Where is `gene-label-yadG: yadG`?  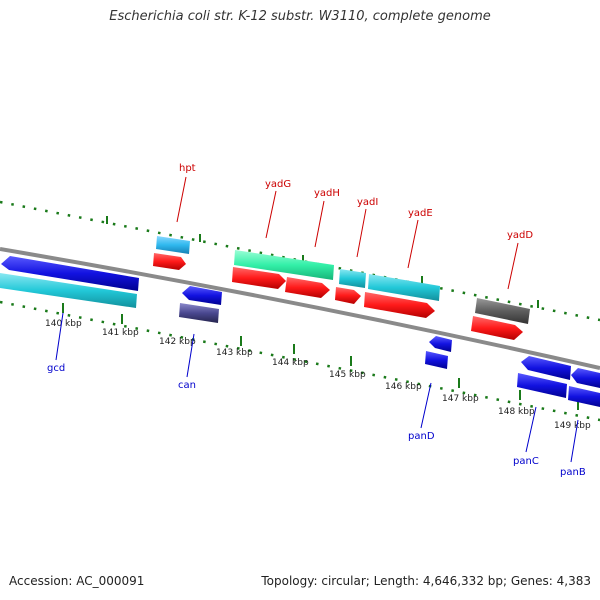 gene-label-yadG: yadG is located at coordinates (278, 184).